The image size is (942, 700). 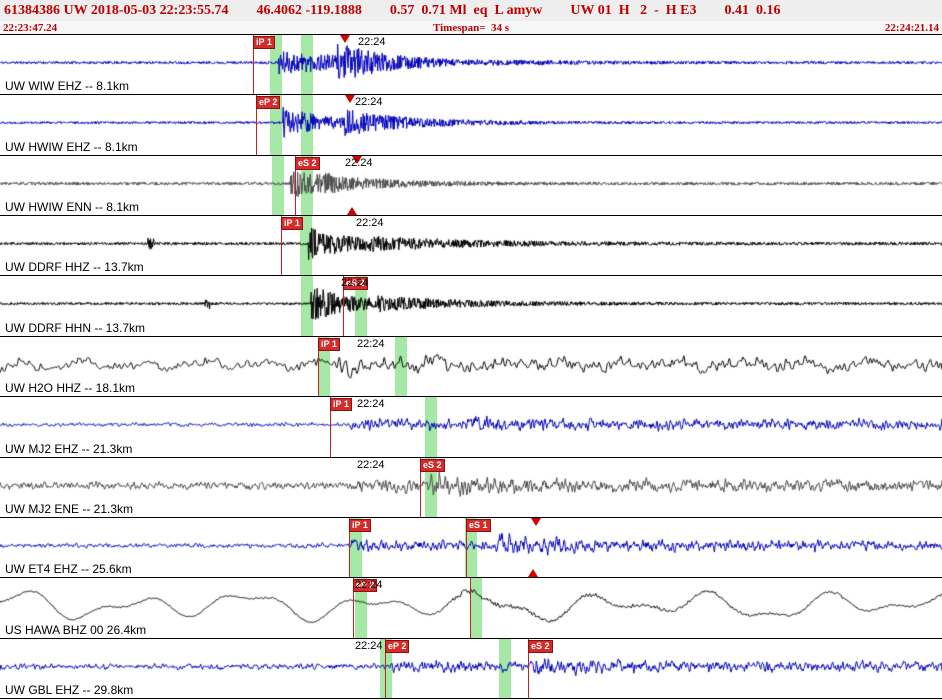 I want to click on station-channel-label: UW DDRF HHZ -- 13.7km, so click(x=74, y=267).